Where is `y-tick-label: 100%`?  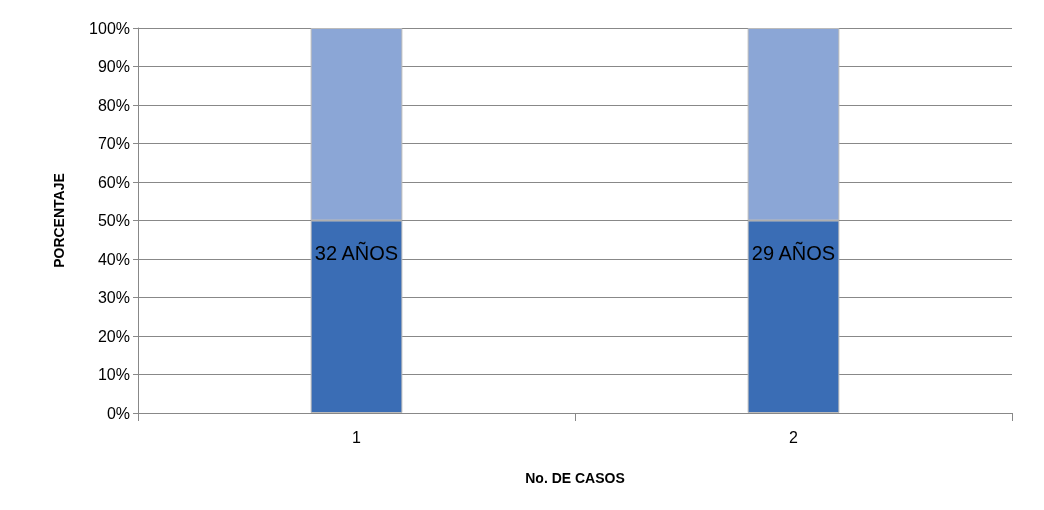 y-tick-label: 100% is located at coordinates (109, 28).